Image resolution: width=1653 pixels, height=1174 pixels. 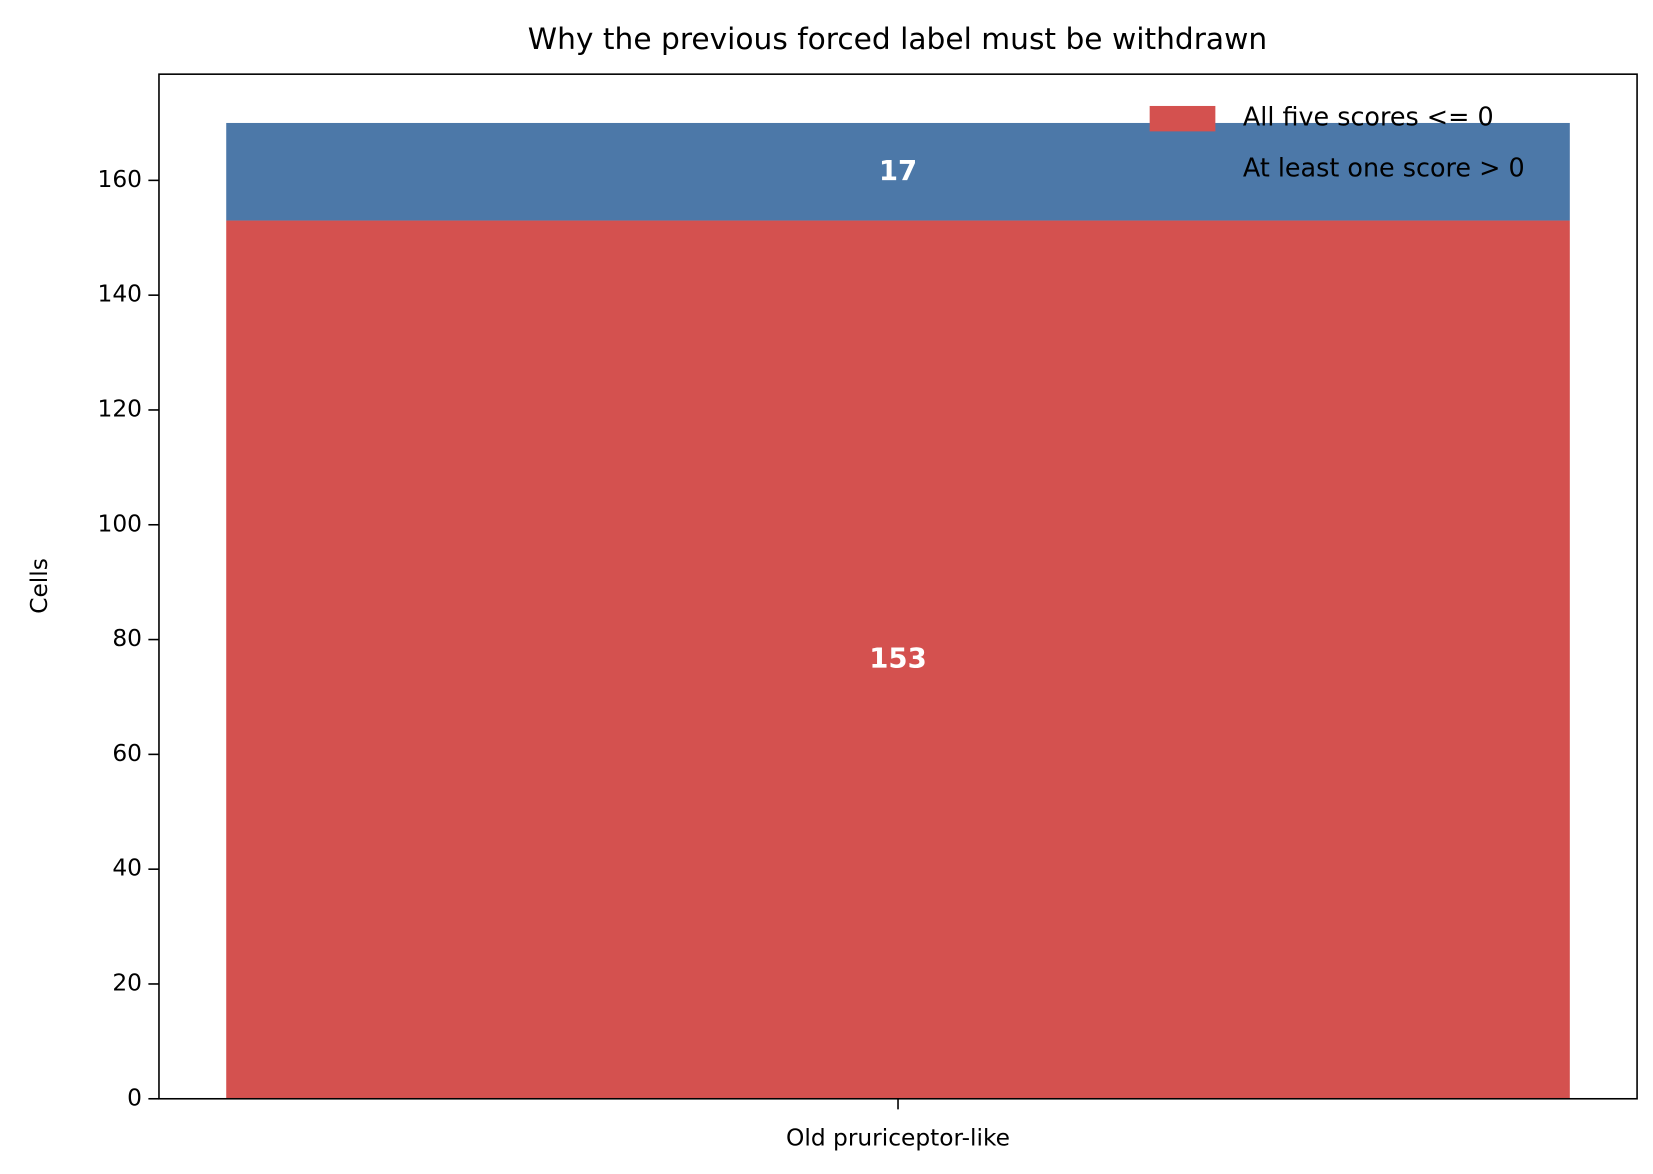 I want to click on y-tick-label: 160, so click(x=120, y=179).